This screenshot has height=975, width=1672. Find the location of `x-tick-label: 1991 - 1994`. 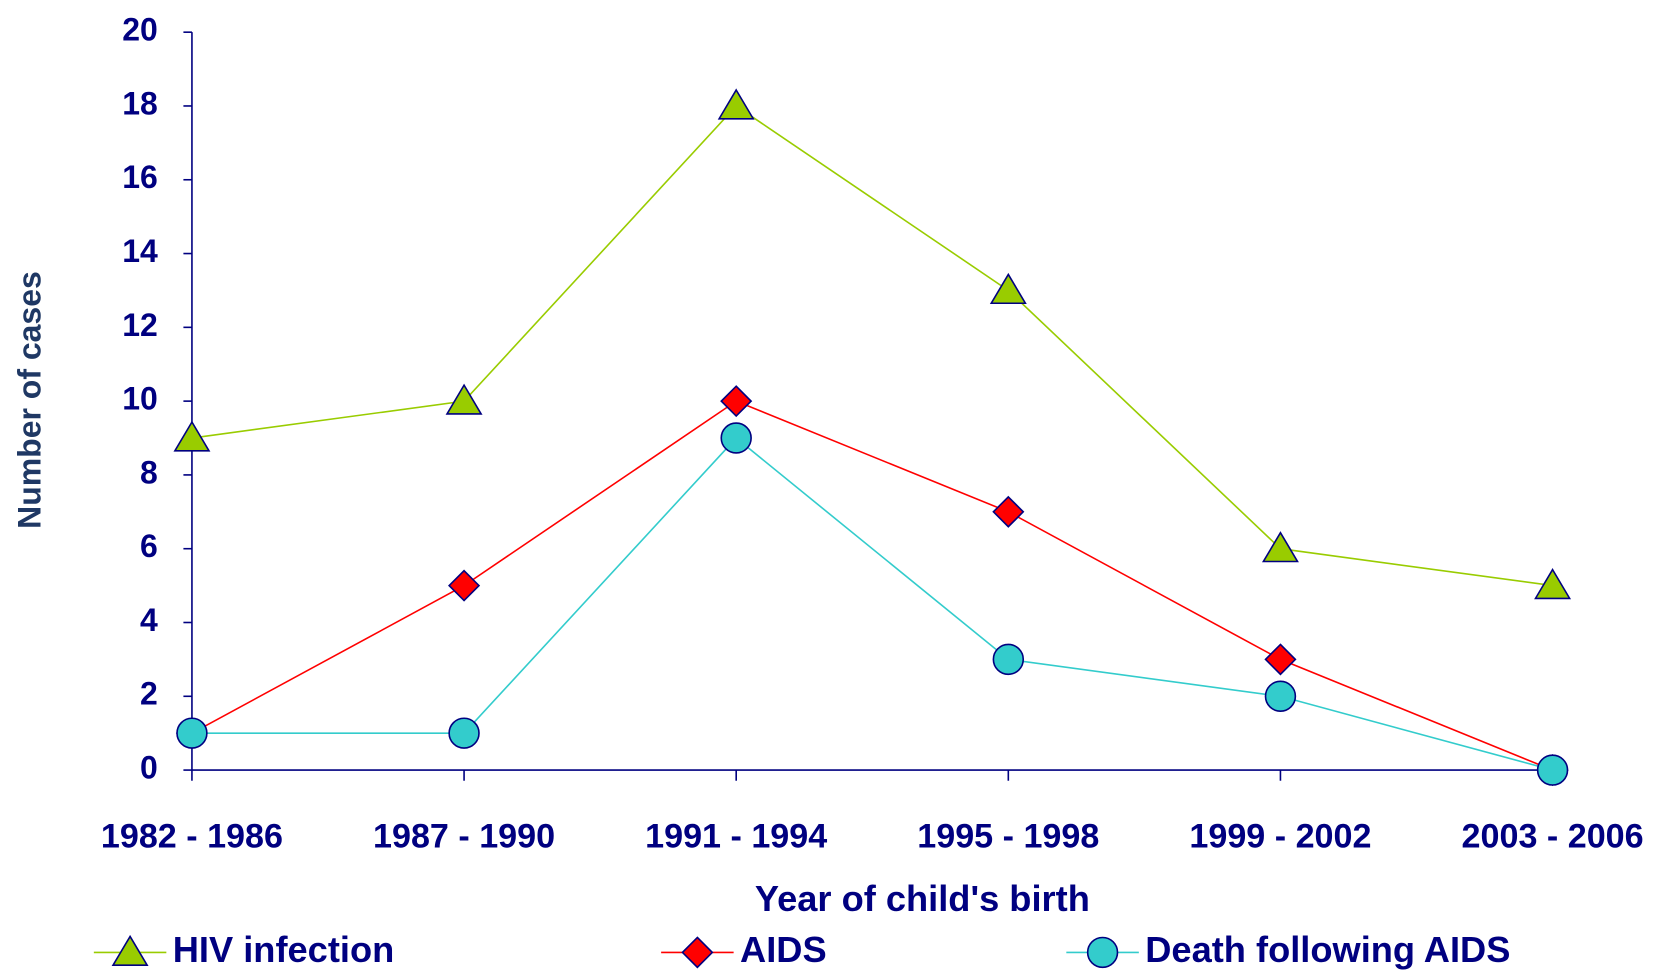

x-tick-label: 1991 - 1994 is located at coordinates (736, 836).